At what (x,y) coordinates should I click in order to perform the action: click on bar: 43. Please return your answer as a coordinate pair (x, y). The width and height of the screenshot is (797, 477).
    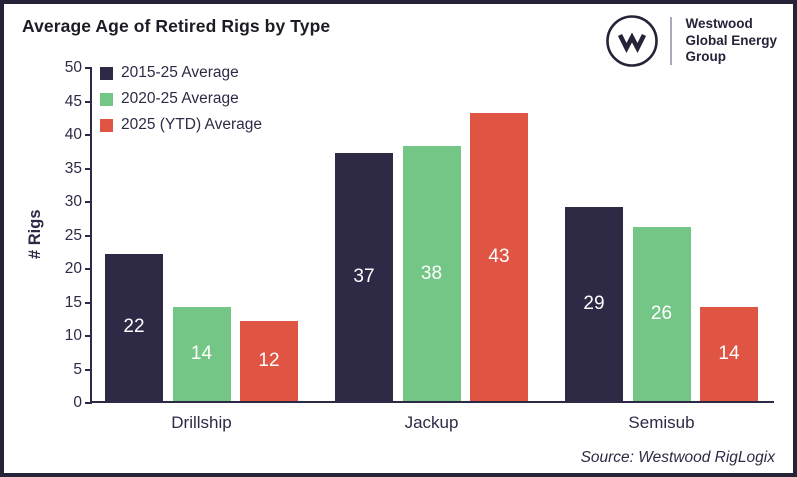
    Looking at the image, I should click on (499, 256).